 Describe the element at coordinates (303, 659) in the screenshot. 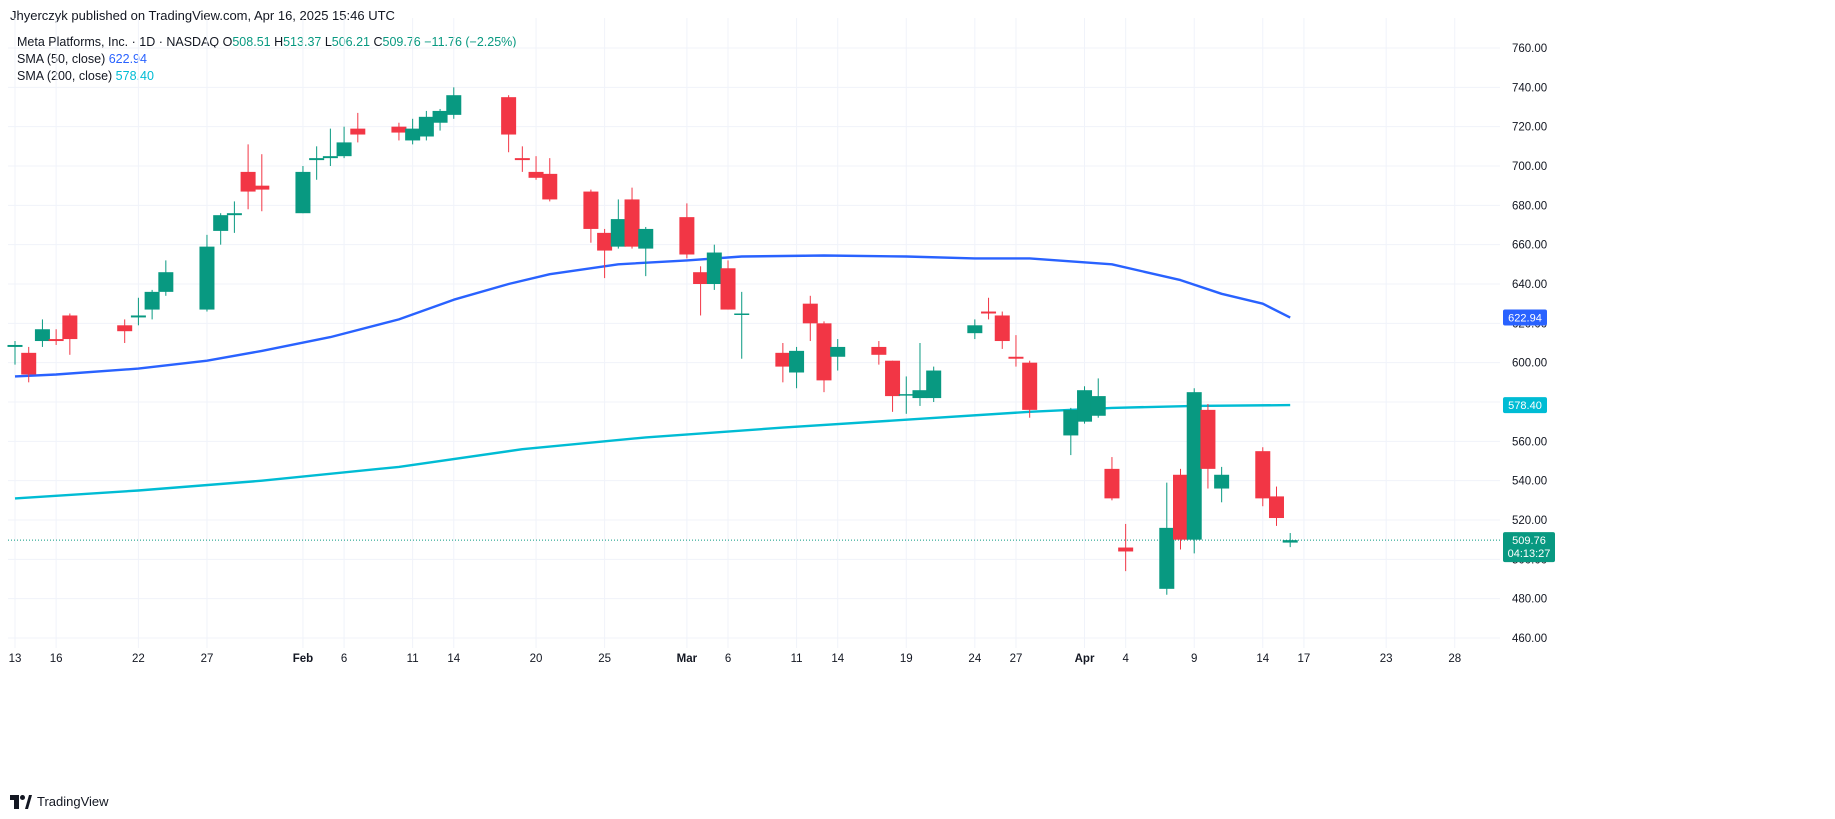

I see `time-tick-label: Feb` at that location.